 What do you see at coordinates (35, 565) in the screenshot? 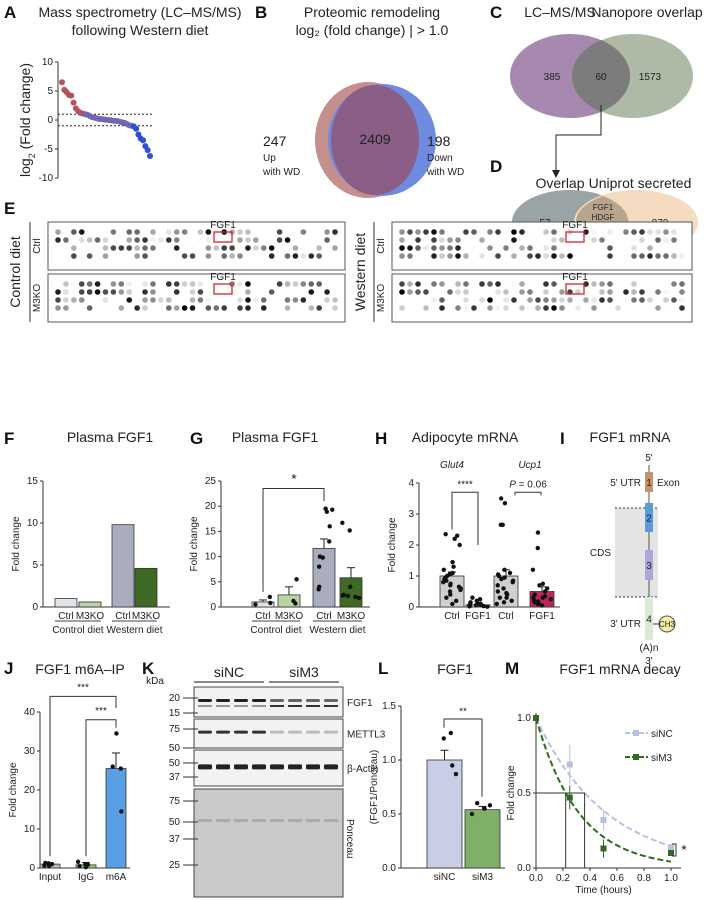
I see `y-tick-label: 5` at bounding box center [35, 565].